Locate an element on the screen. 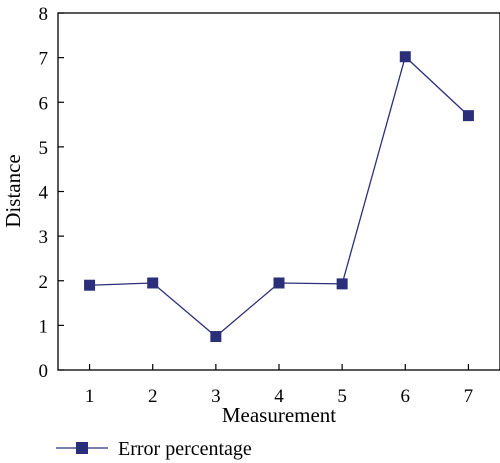 This screenshot has width=500, height=463. x-tick-label: 3 is located at coordinates (216, 396).